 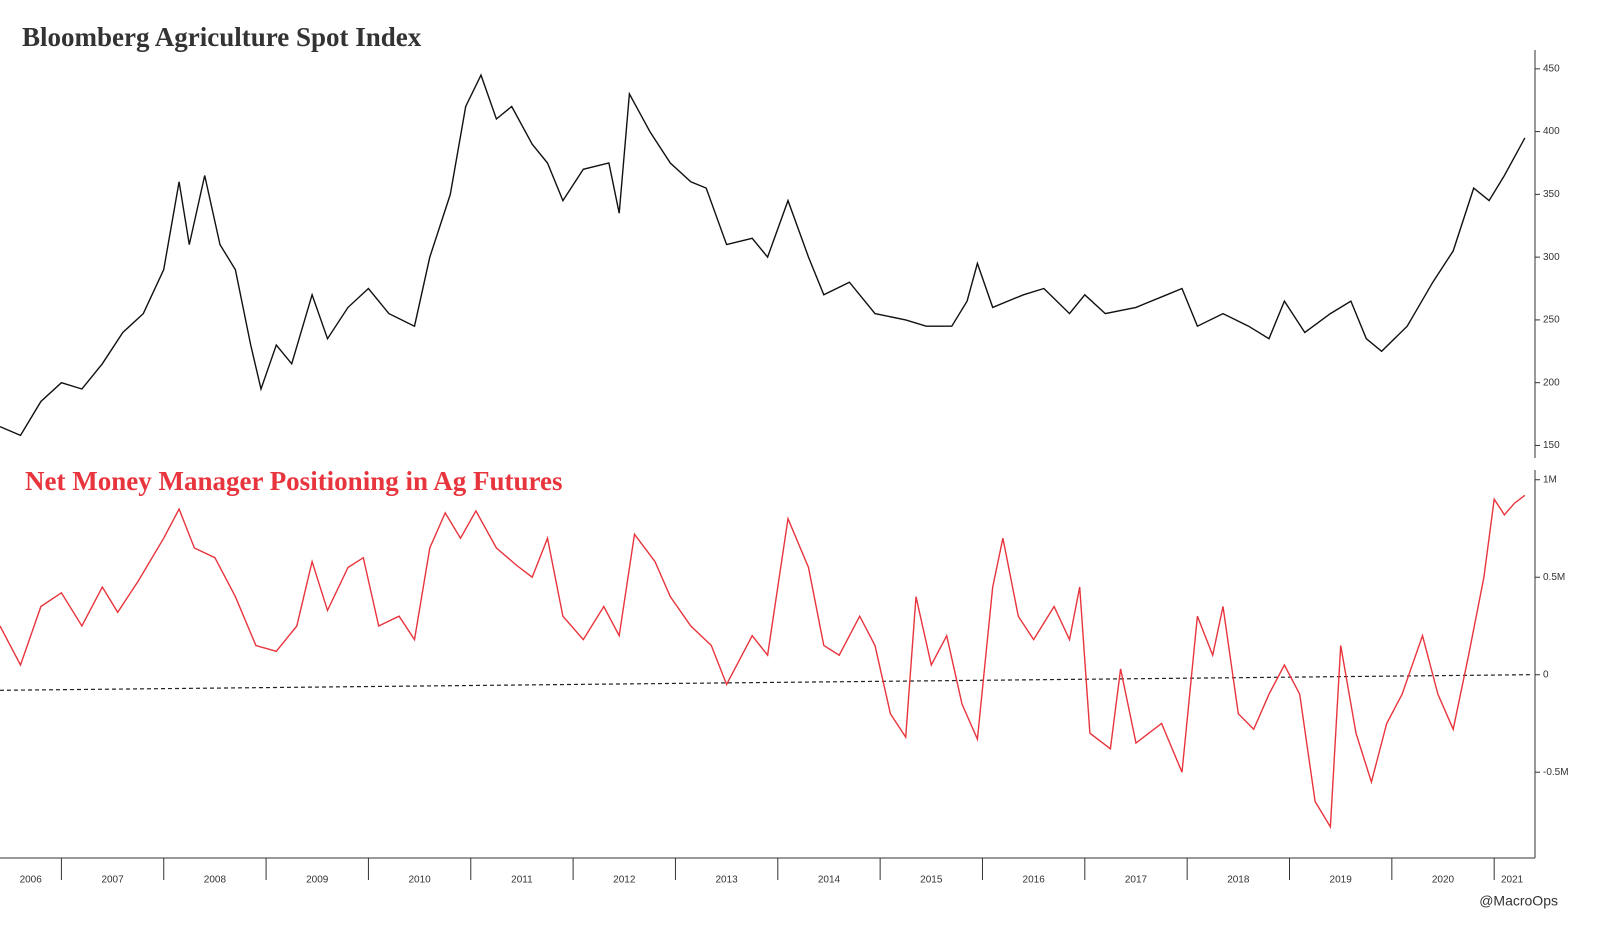 I want to click on source: @MacroOps, so click(x=1518, y=901).